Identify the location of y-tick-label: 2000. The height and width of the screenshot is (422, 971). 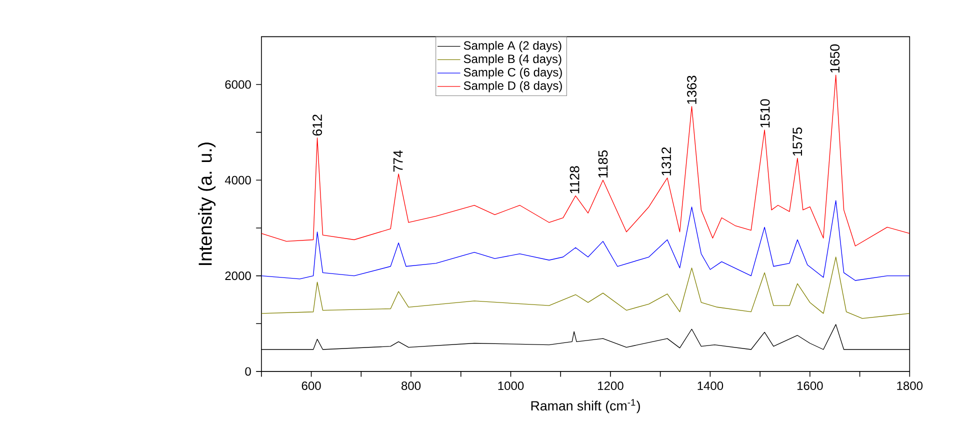
(238, 275).